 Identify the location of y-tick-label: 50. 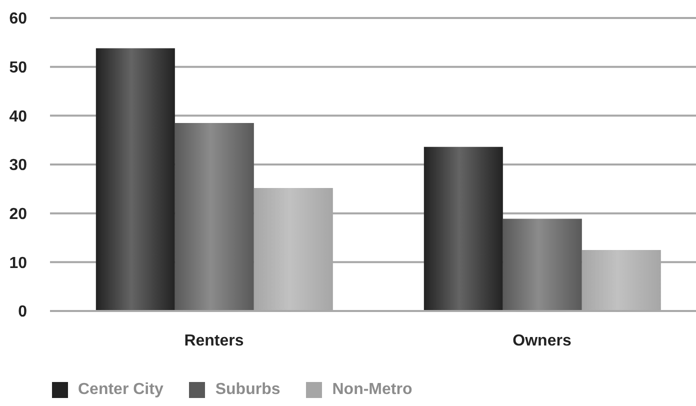
(18, 68).